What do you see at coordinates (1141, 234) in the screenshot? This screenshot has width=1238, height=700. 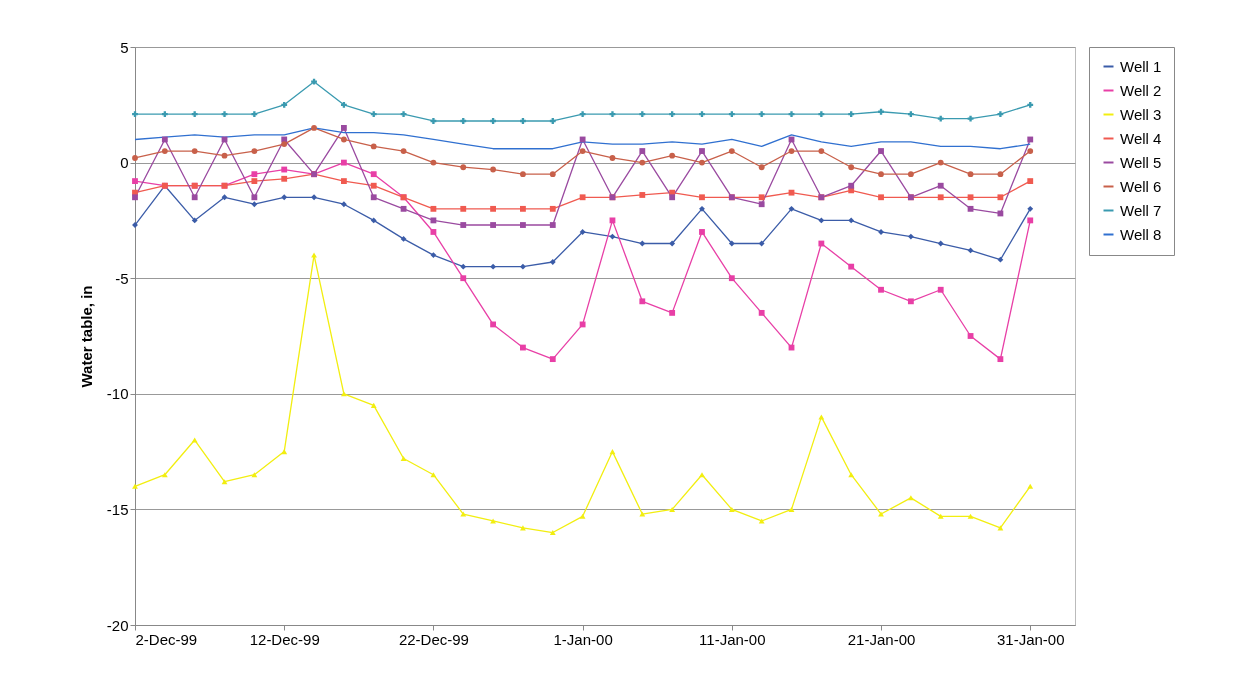 I see `legend-label: Well 8` at bounding box center [1141, 234].